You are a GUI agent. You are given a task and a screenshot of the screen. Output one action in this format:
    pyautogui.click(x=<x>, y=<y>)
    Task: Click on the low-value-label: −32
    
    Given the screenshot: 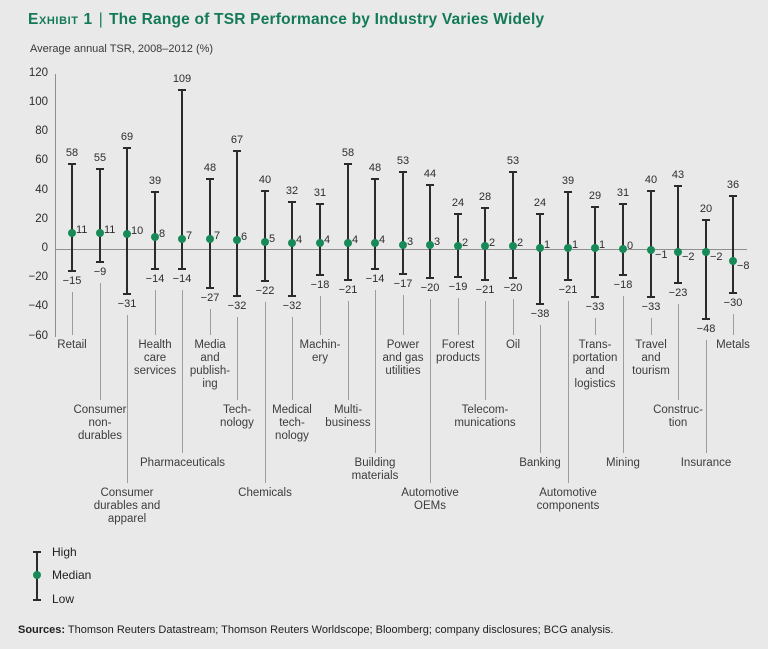 What is the action you would take?
    pyautogui.click(x=292, y=305)
    